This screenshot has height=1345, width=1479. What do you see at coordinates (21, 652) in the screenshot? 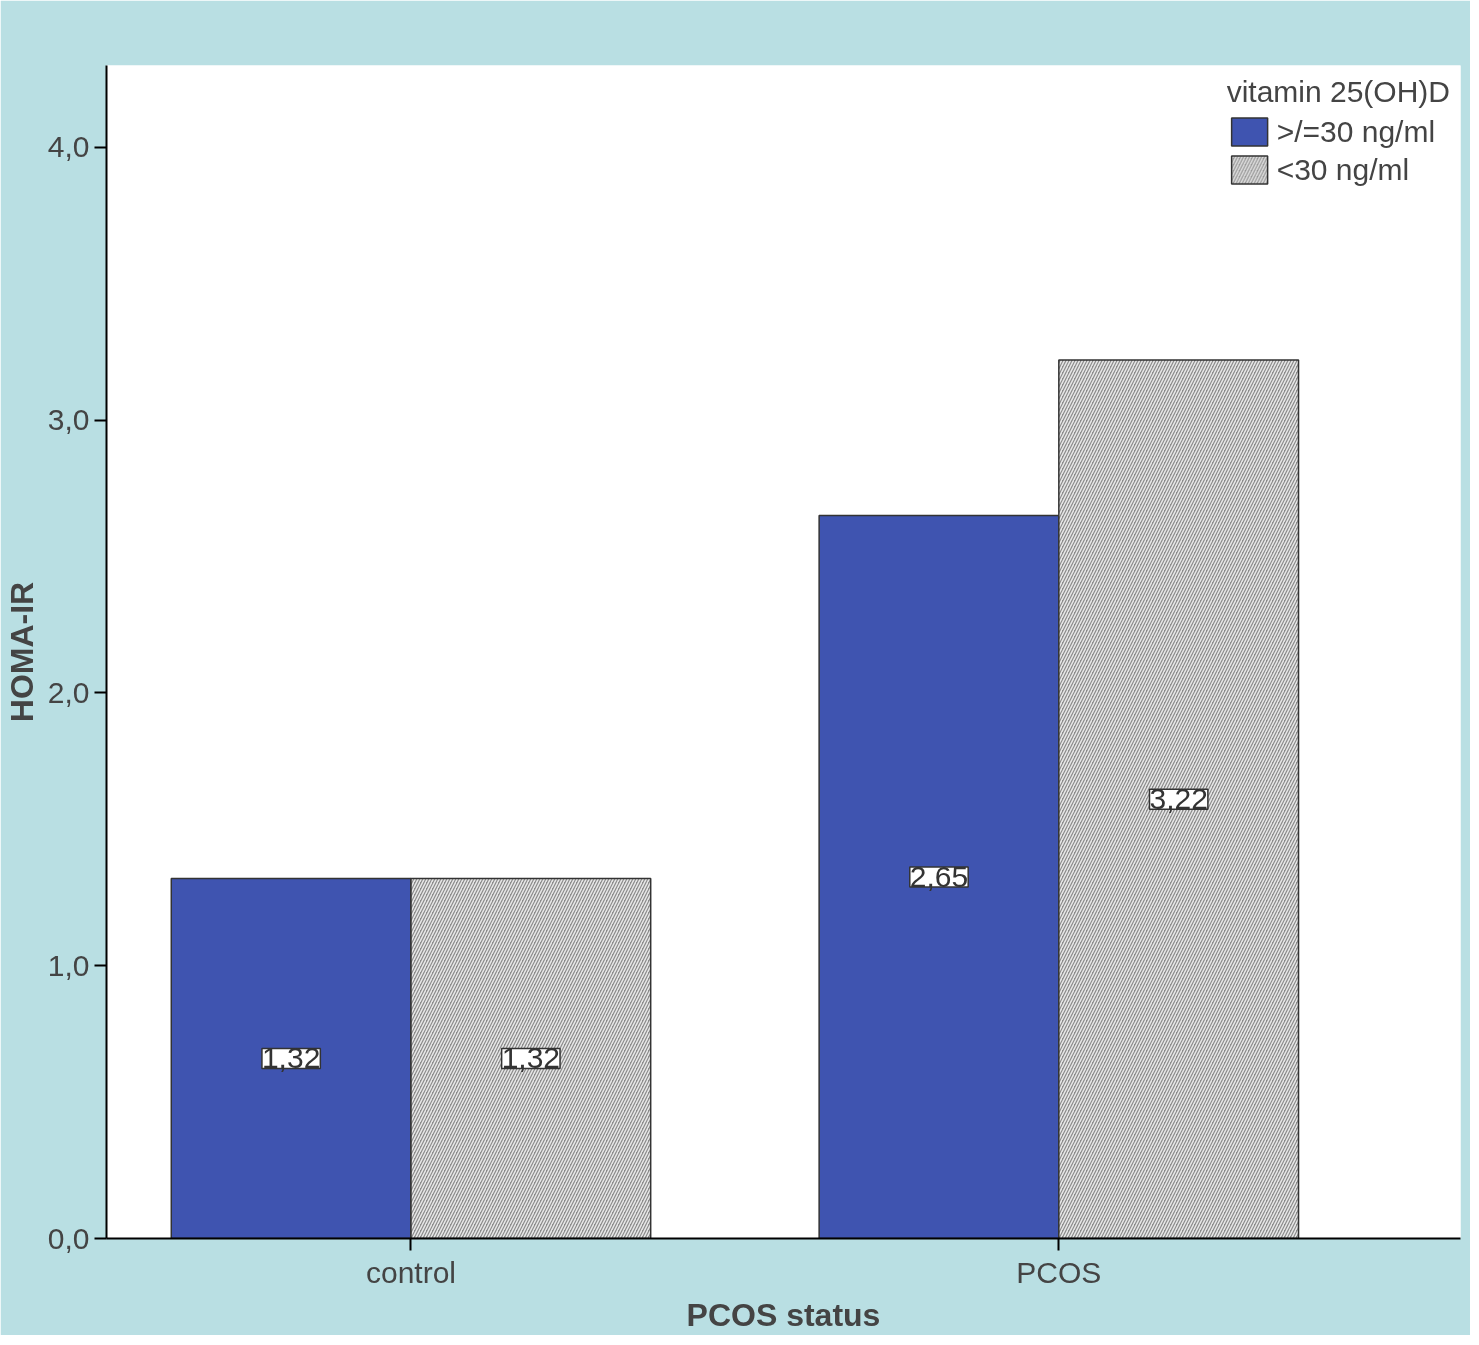
I see `y-axis-title: HOMA-IR` at bounding box center [21, 652].